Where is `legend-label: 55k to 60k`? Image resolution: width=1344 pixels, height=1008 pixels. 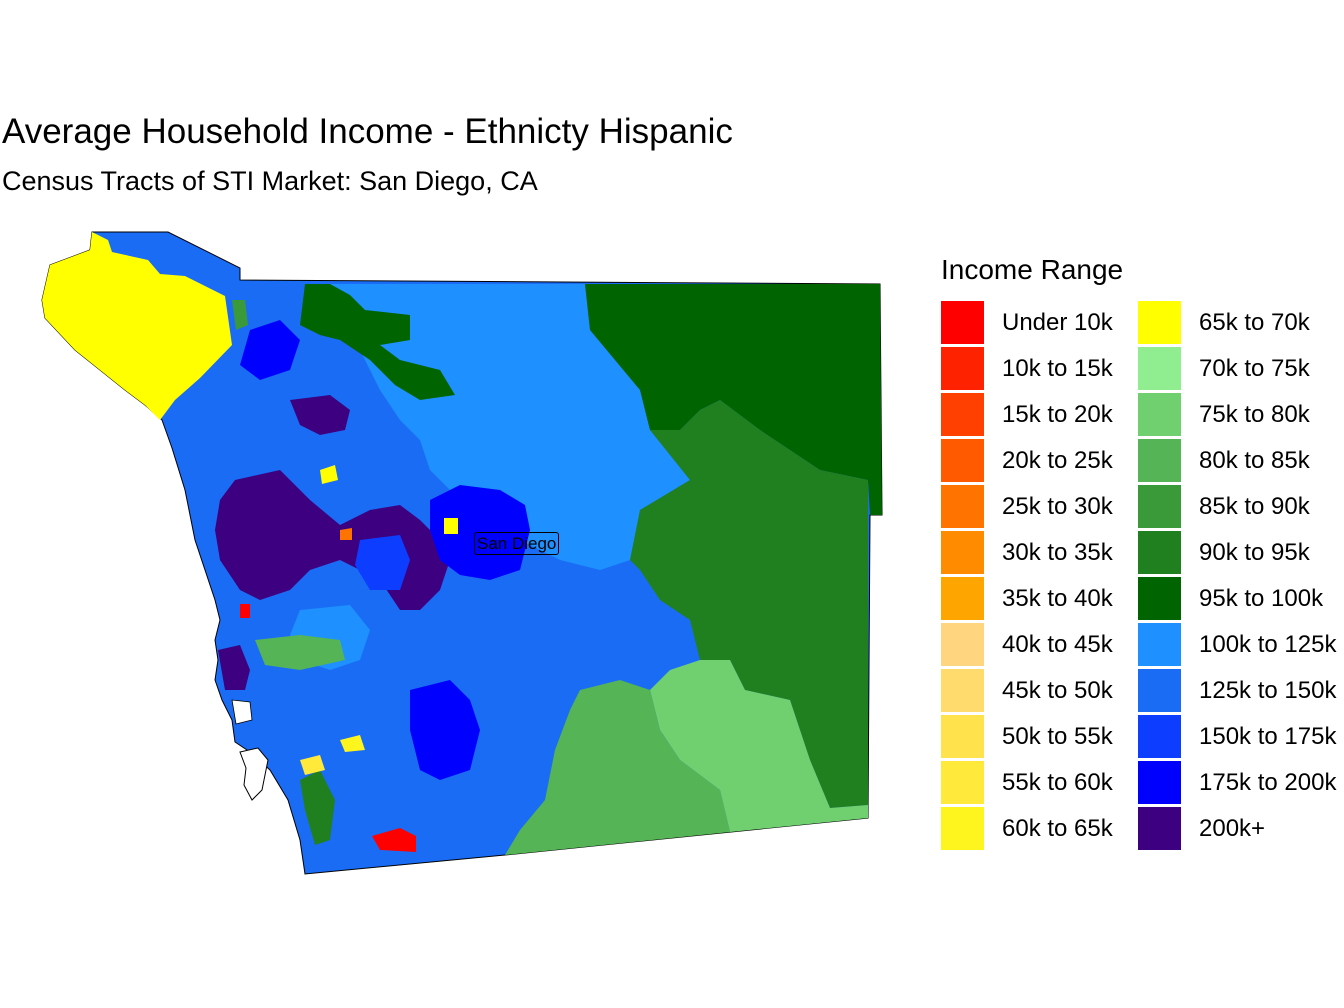 legend-label: 55k to 60k is located at coordinates (1057, 782).